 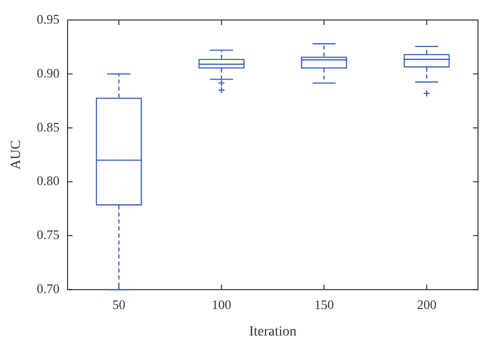 I want to click on x-tick-label: 200, so click(x=426, y=304).